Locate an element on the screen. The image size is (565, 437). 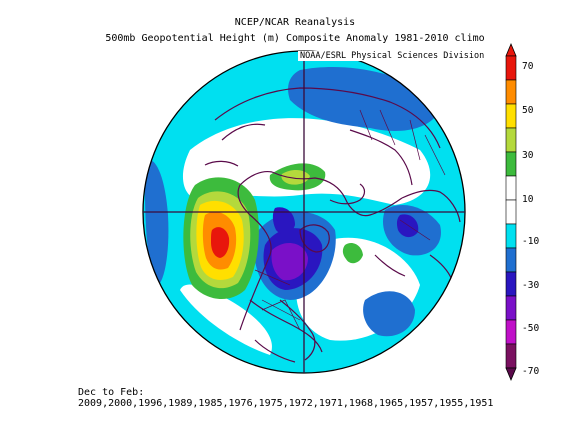
colorbar-swatch-neg70 is located at coordinates (511, 356).